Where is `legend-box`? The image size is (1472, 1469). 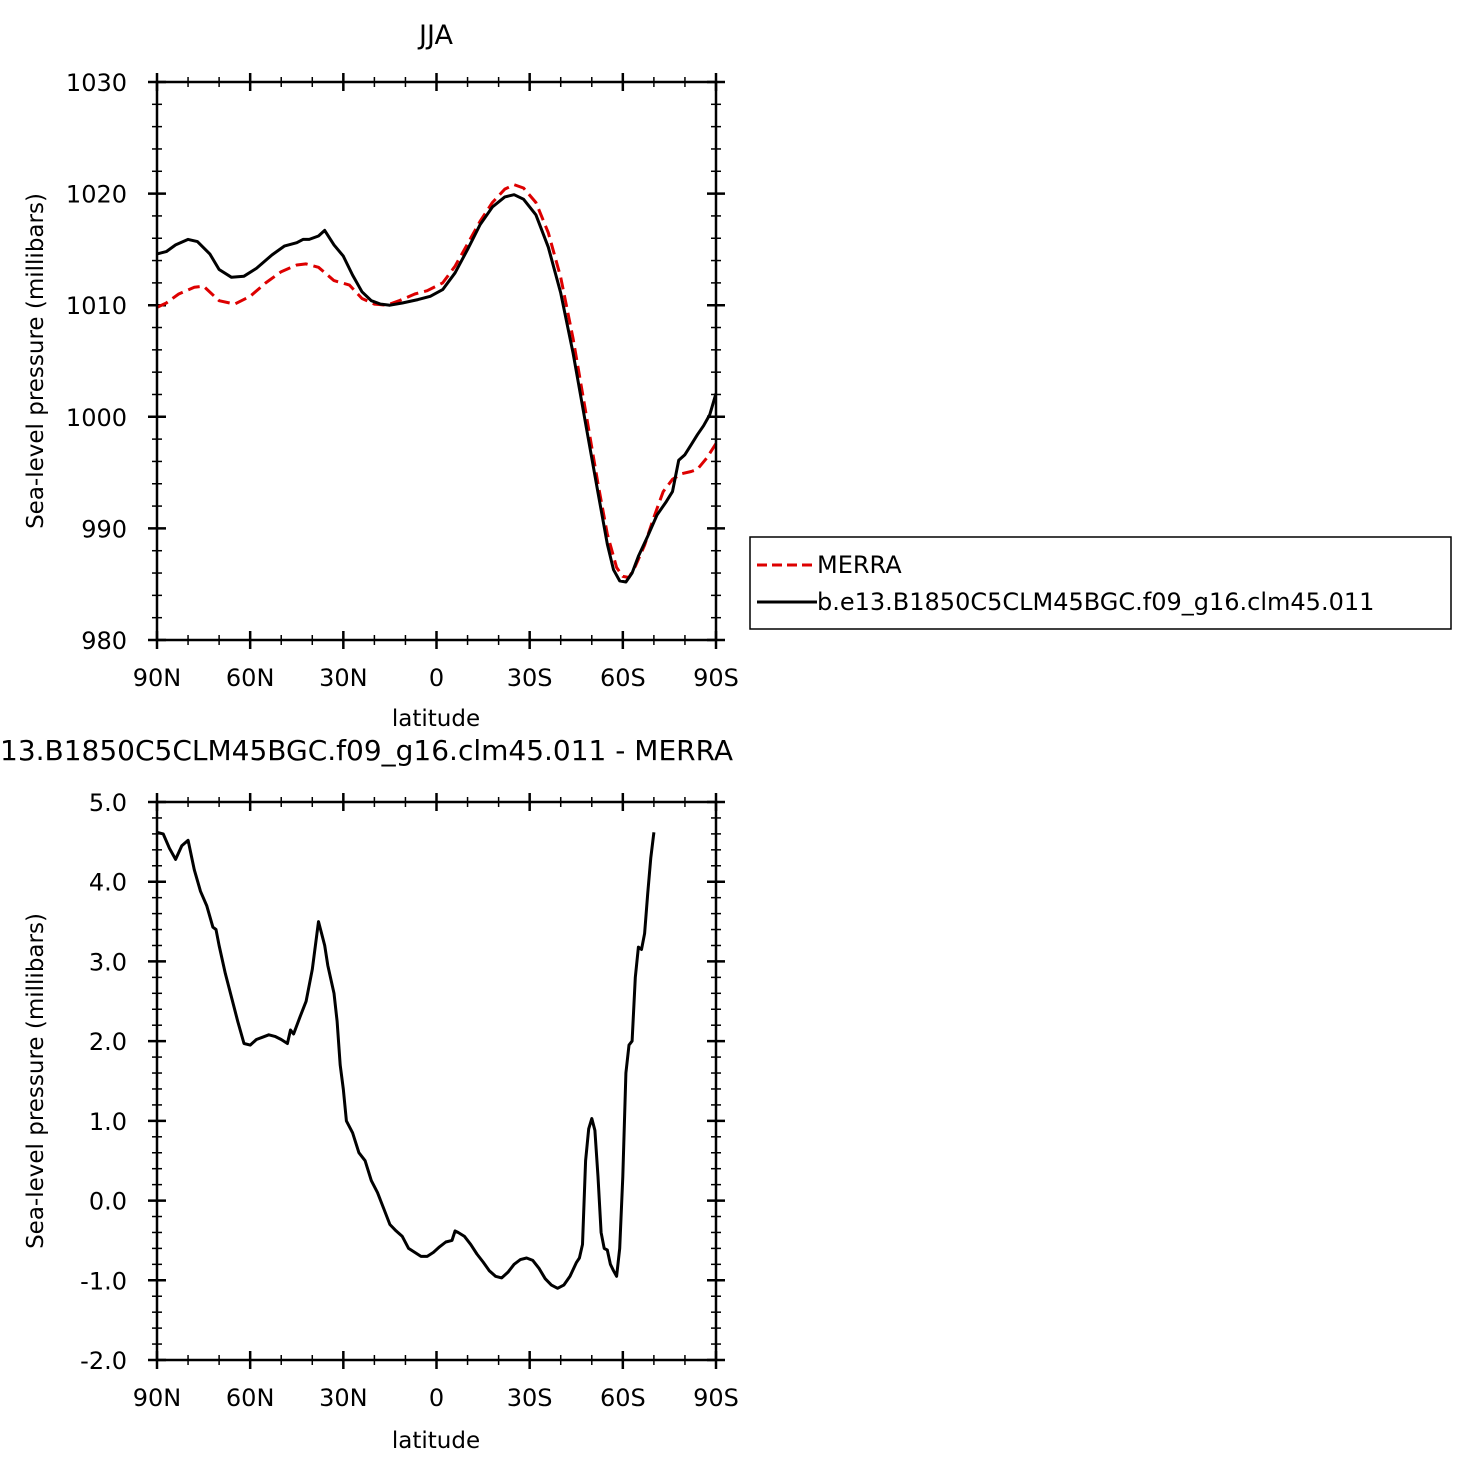
legend-box is located at coordinates (1100, 583).